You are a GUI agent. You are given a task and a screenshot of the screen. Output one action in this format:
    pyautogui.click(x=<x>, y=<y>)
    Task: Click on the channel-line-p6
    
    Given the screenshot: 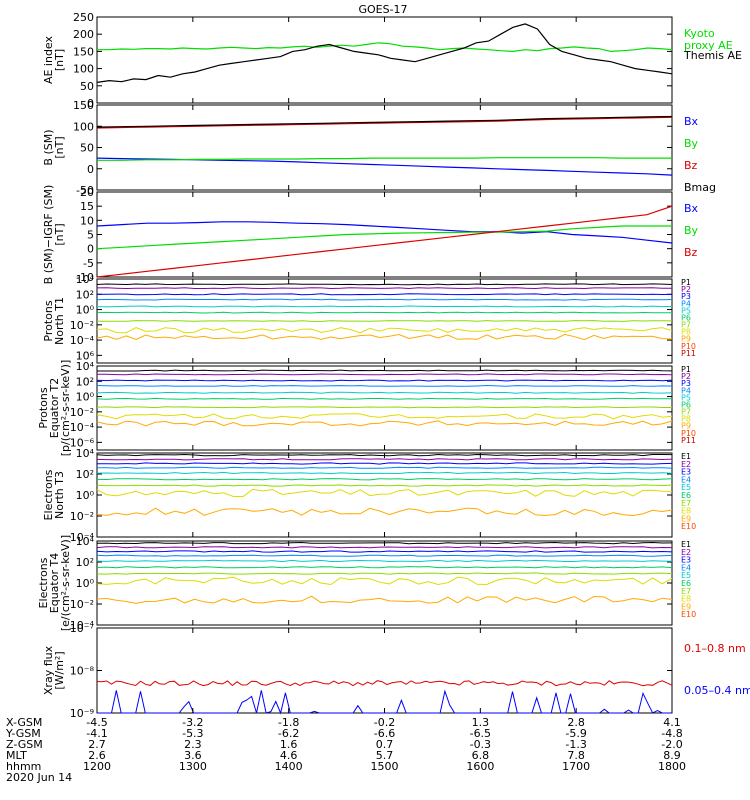 What is the action you would take?
    pyautogui.click(x=384, y=312)
    